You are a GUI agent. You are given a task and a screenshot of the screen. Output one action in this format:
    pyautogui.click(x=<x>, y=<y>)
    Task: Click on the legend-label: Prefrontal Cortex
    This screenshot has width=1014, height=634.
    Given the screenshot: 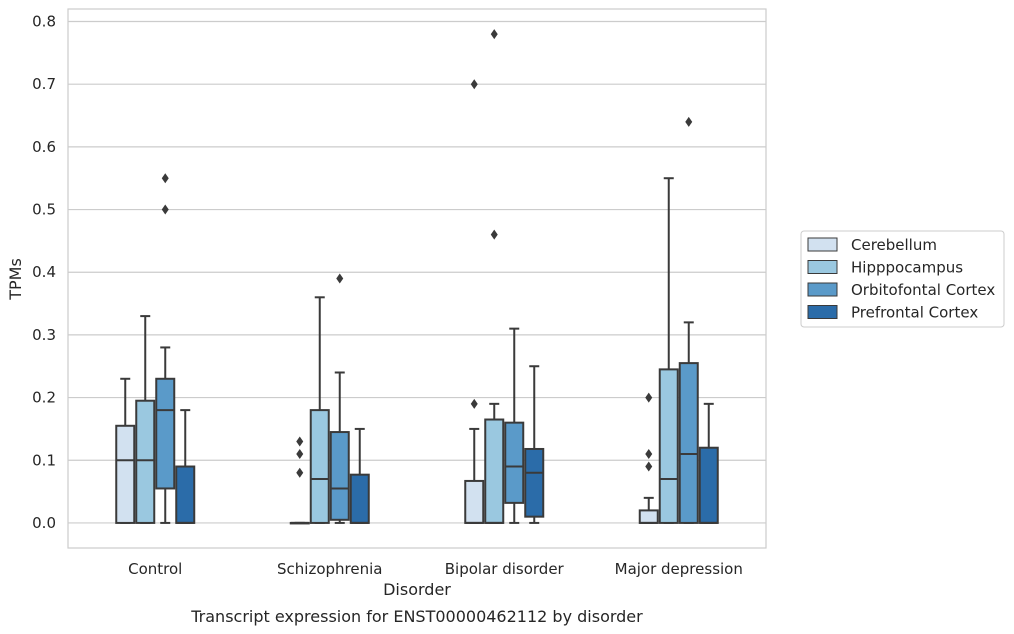 What is the action you would take?
    pyautogui.click(x=914, y=313)
    